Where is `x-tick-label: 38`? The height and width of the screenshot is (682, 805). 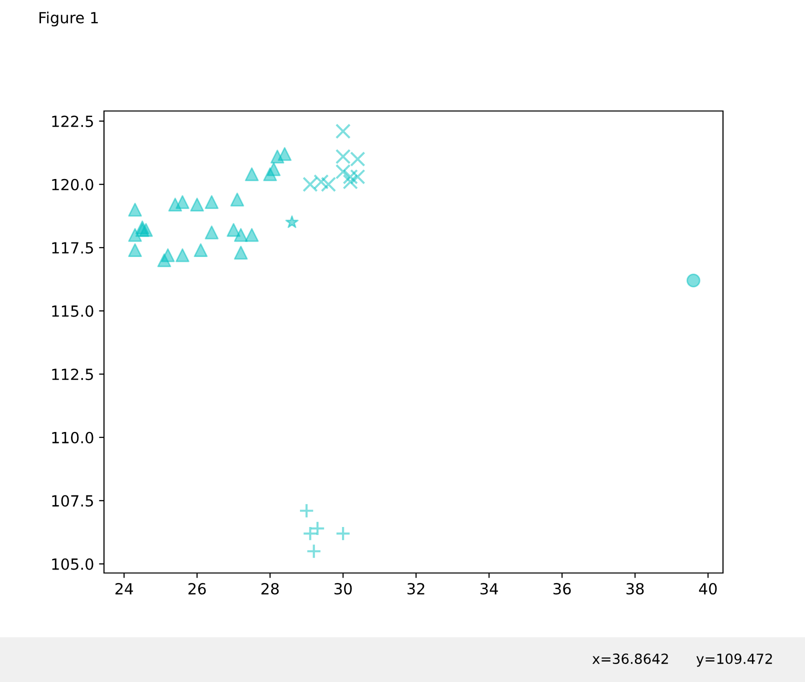 x-tick-label: 38 is located at coordinates (635, 588).